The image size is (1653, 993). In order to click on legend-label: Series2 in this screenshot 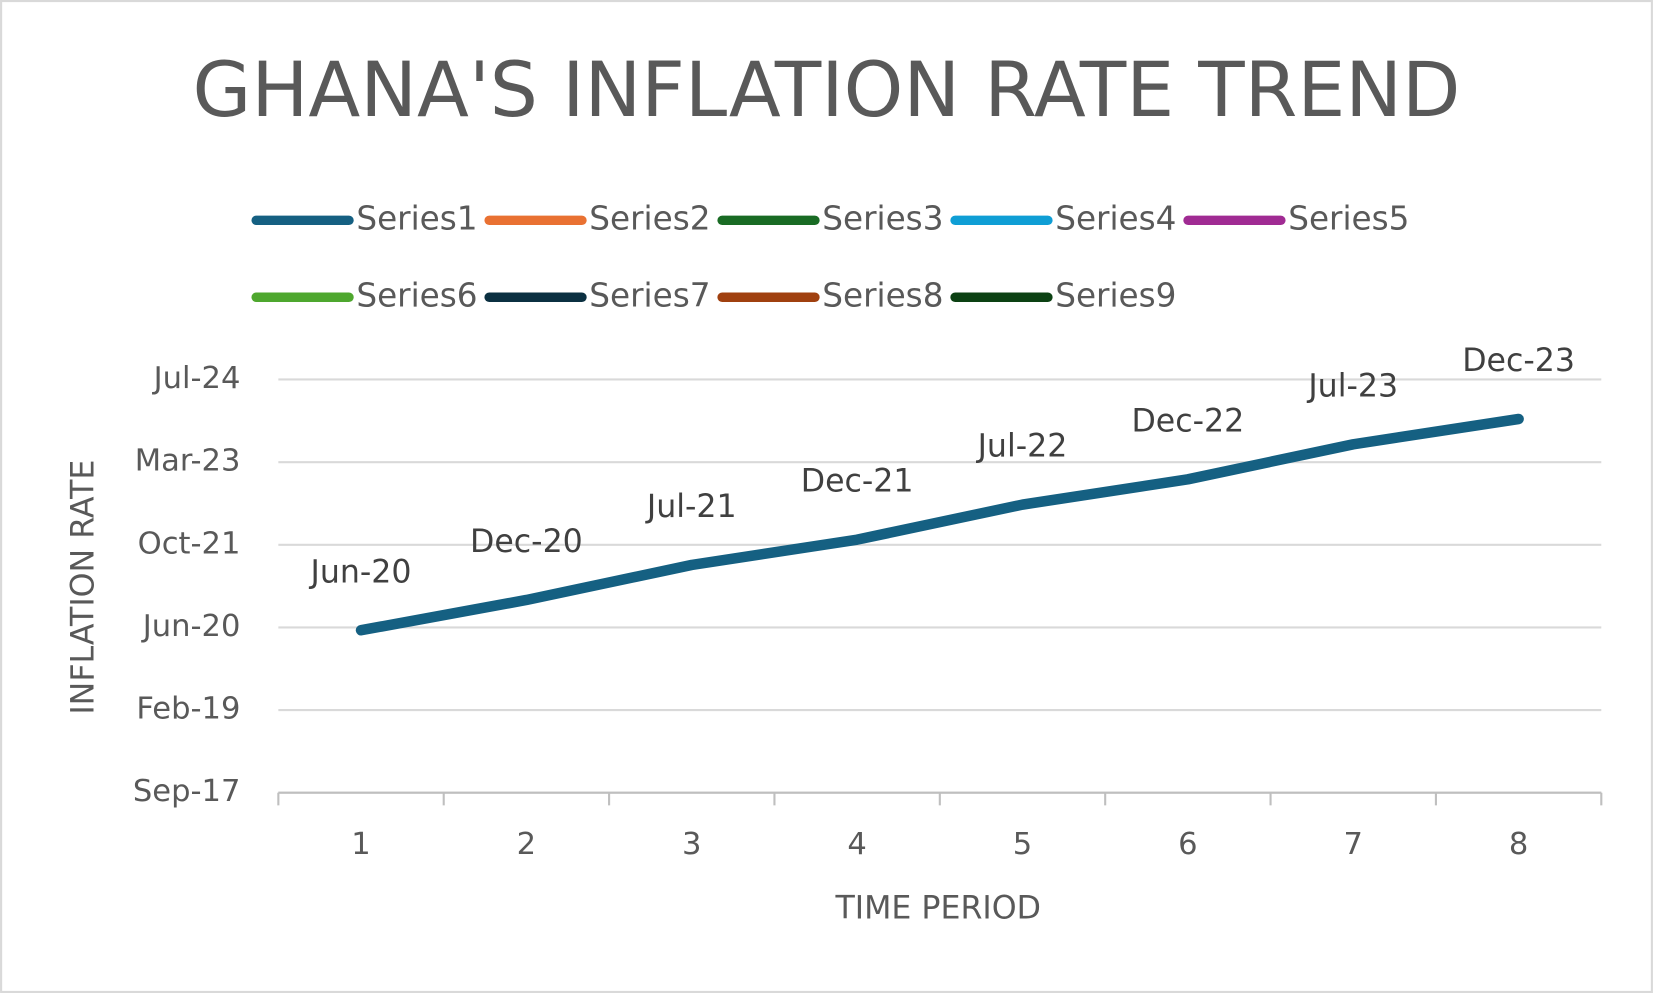, I will do `click(649, 218)`.